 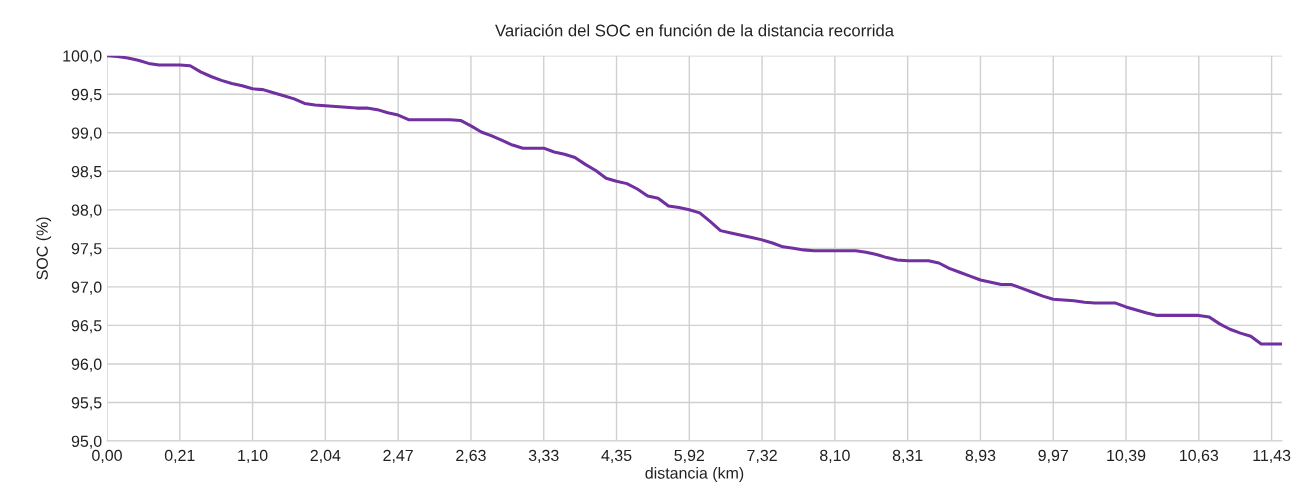 What do you see at coordinates (86, 134) in the screenshot?
I see `y-tick-label: 99,0` at bounding box center [86, 134].